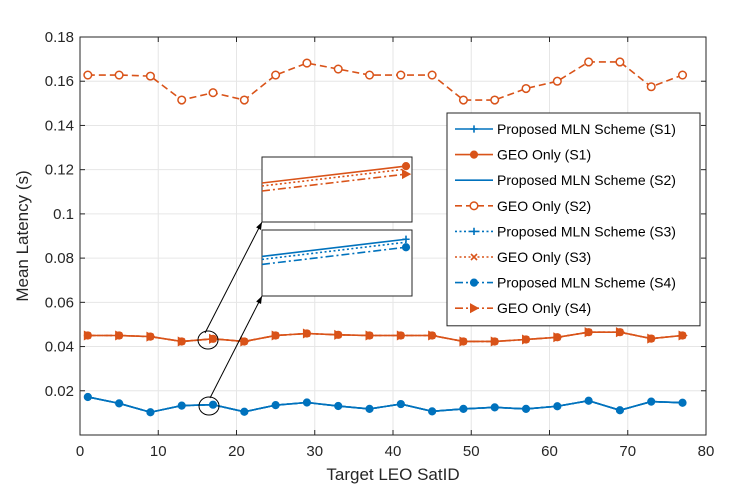 This screenshot has width=747, height=489. What do you see at coordinates (549, 451) in the screenshot?
I see `x-tick-label: 60` at bounding box center [549, 451].